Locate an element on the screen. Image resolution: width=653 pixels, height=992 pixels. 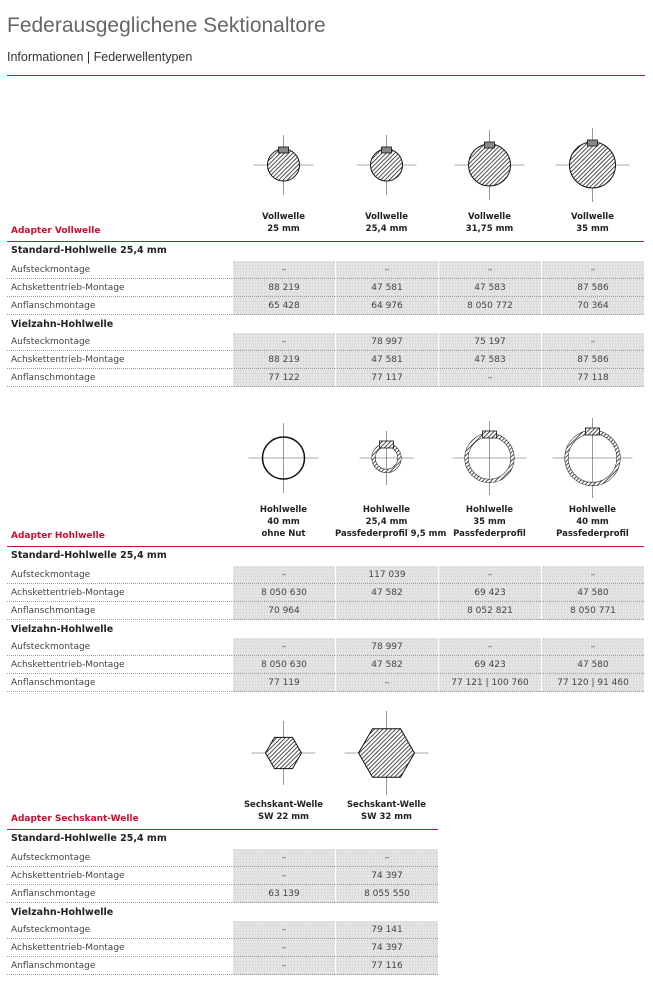
column-header: Sechskant-Welle is located at coordinates (386, 805).